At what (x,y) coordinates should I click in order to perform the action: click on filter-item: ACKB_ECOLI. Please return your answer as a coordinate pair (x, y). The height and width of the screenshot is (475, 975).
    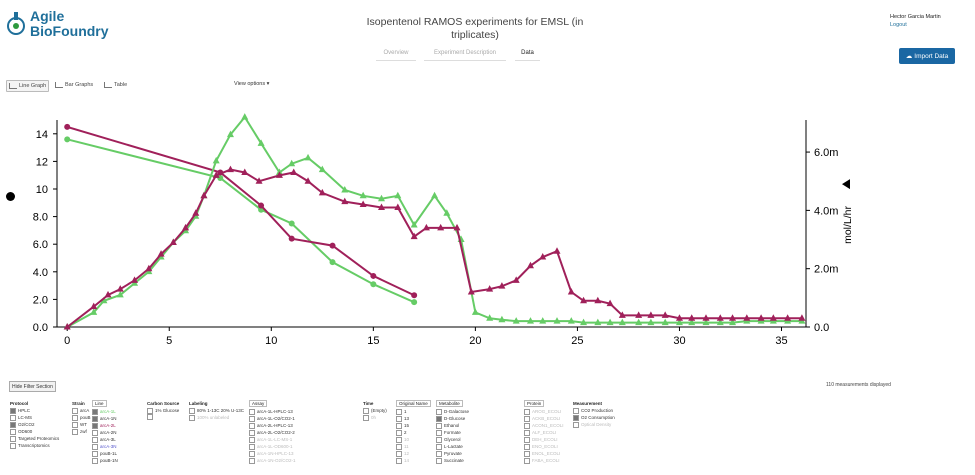
    Looking at the image, I should click on (544, 418).